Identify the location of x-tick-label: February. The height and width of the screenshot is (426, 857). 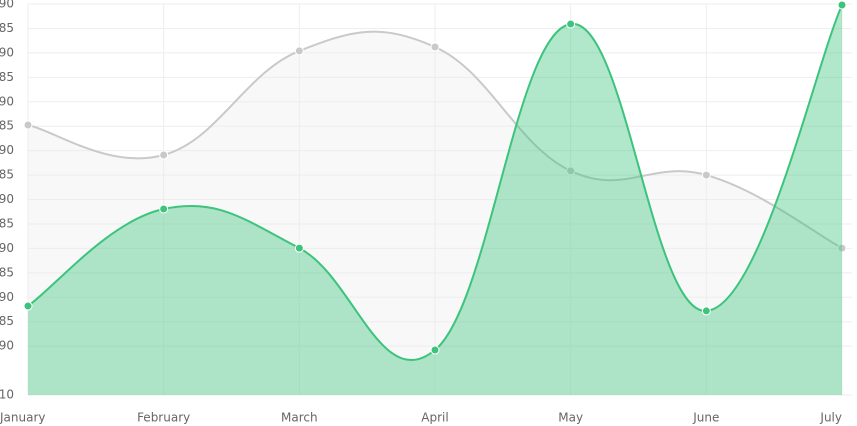
(163, 418).